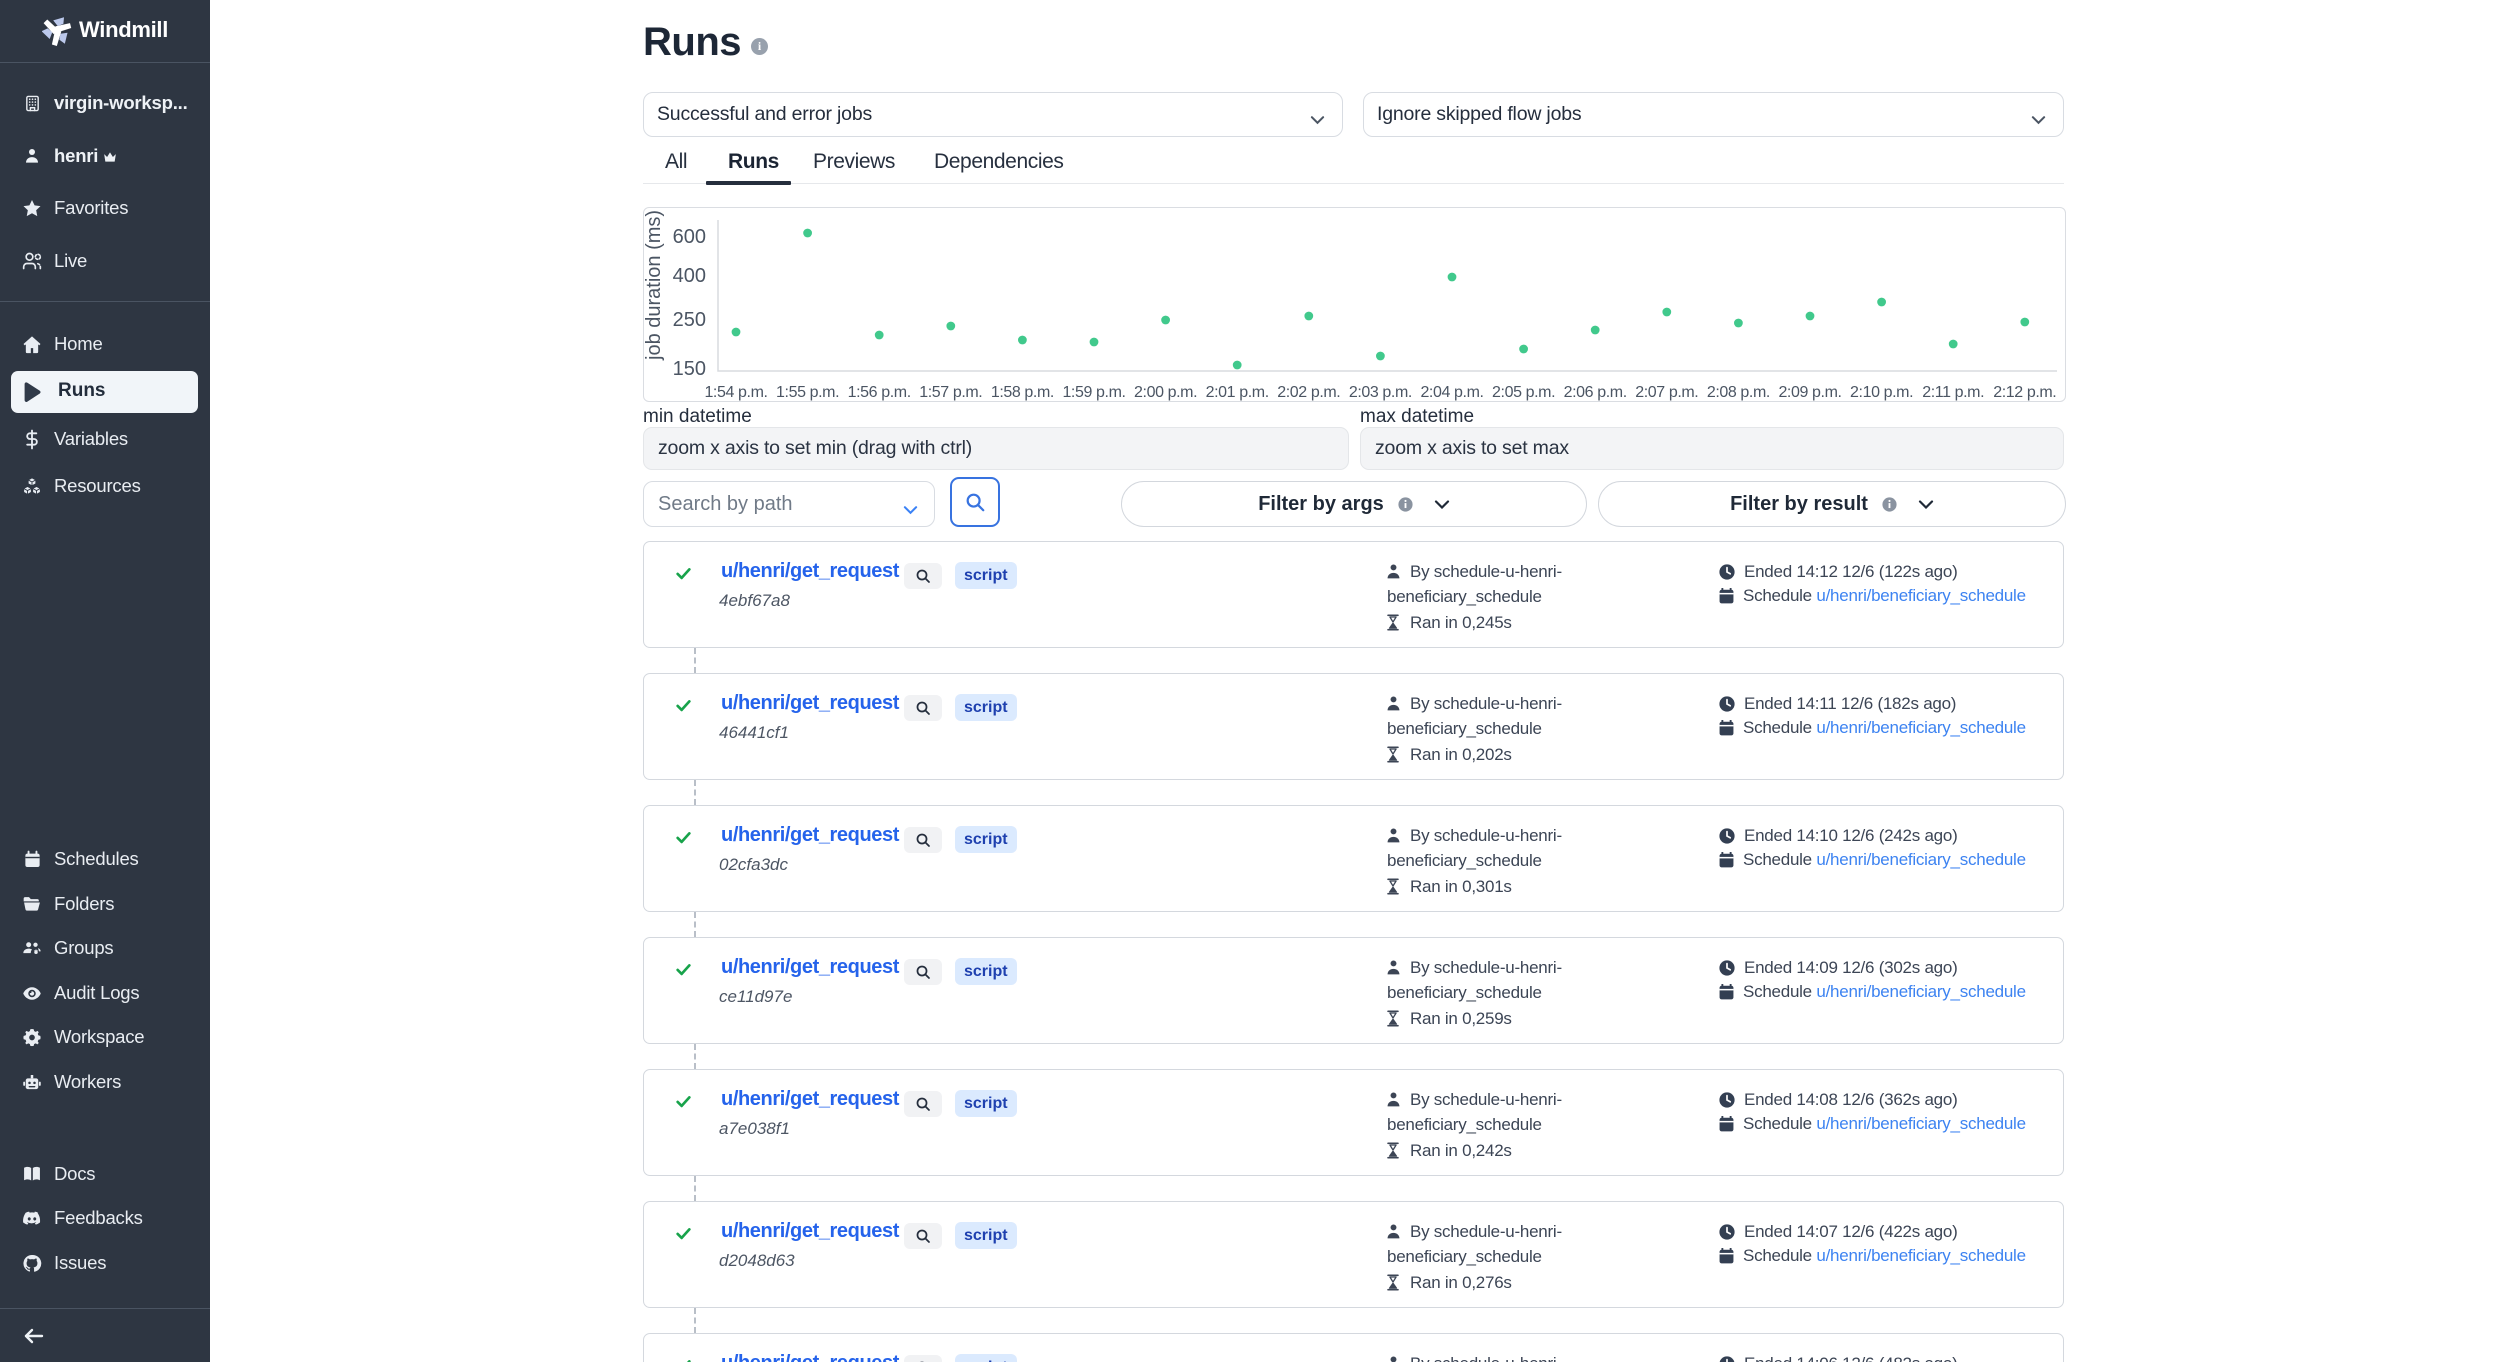 This screenshot has width=2500, height=1362. I want to click on svg-text: job duration (ms), so click(654, 285).